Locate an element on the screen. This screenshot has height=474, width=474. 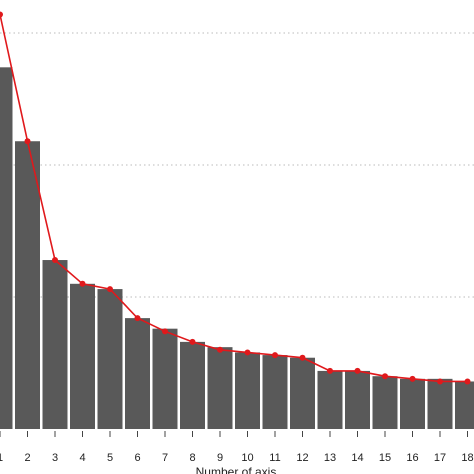
x-tick-label: 1 is located at coordinates (1, 458).